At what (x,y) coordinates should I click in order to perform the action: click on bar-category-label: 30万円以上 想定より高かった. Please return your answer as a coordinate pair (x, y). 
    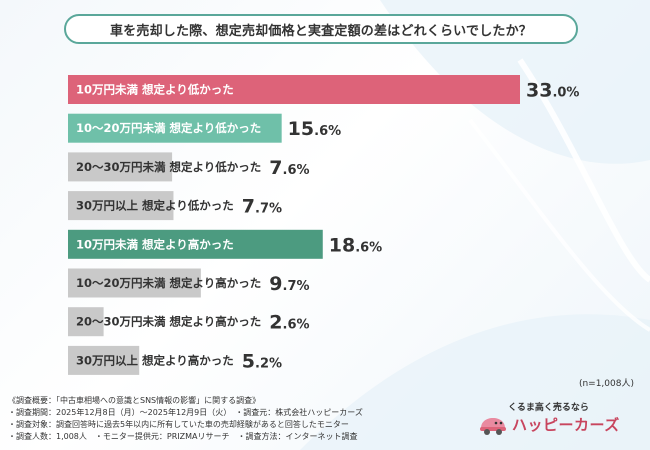
    Looking at the image, I should click on (155, 360).